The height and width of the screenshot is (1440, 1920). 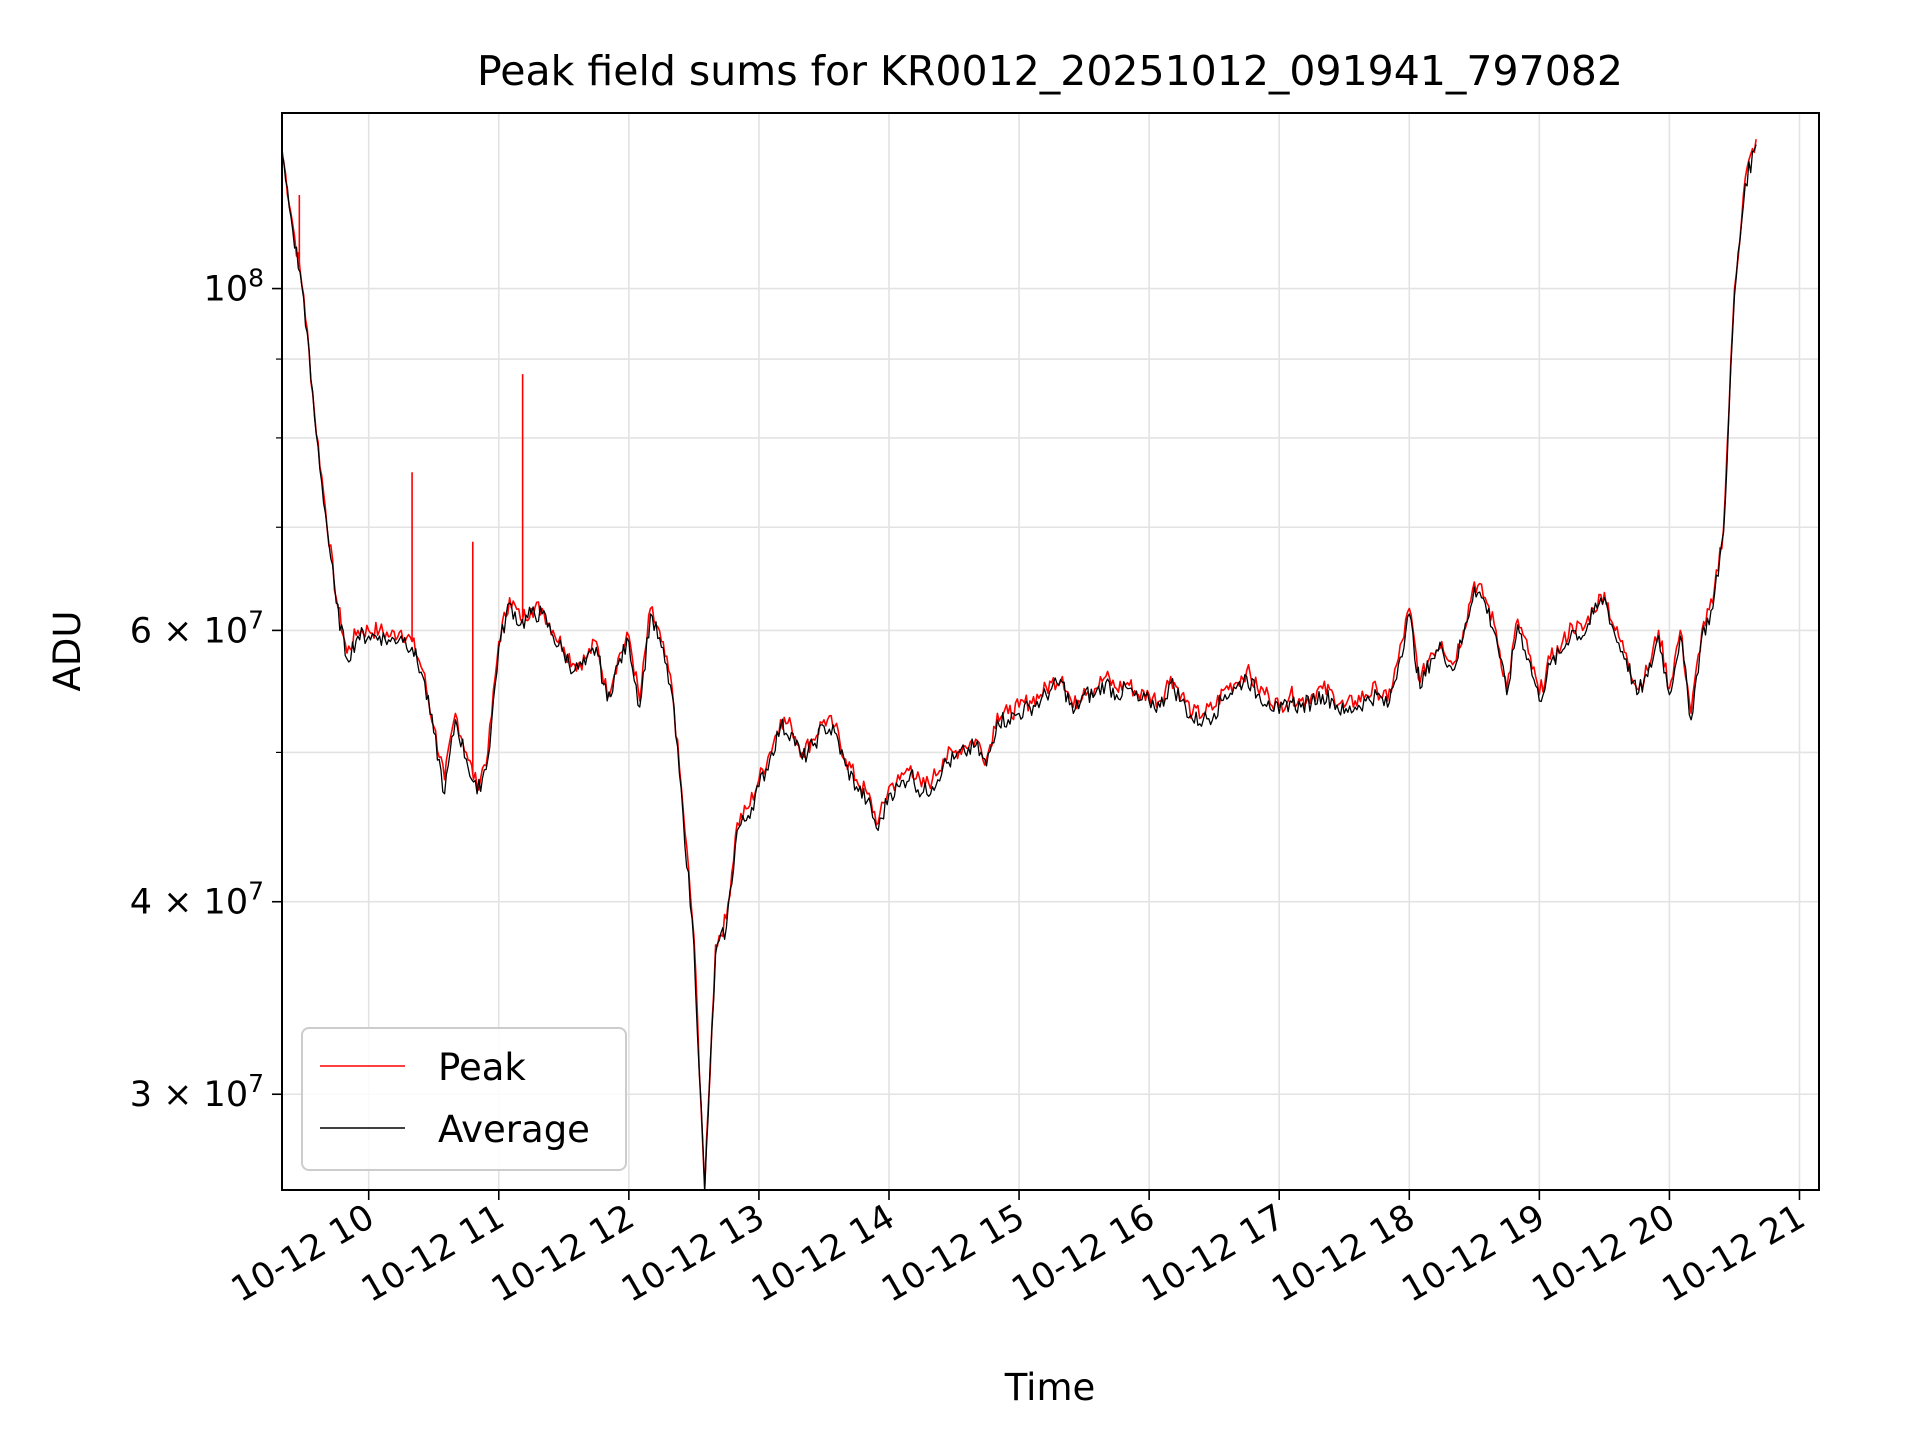 I want to click on legend: Peak Average, so click(x=464, y=1099).